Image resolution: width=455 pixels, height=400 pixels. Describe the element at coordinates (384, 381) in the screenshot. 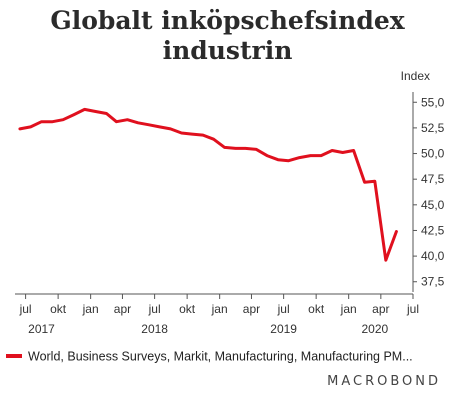

I see `macrobond-logo: MACROBOND` at that location.